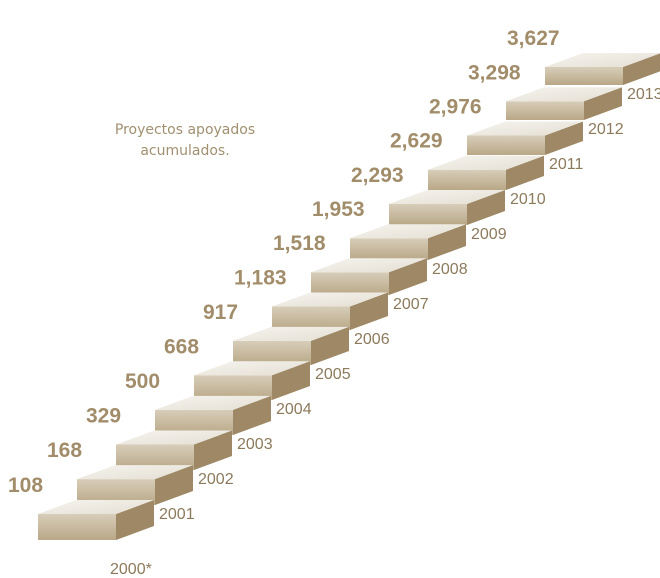 The image size is (660, 578). What do you see at coordinates (566, 164) in the screenshot?
I see `year-label: 2011` at bounding box center [566, 164].